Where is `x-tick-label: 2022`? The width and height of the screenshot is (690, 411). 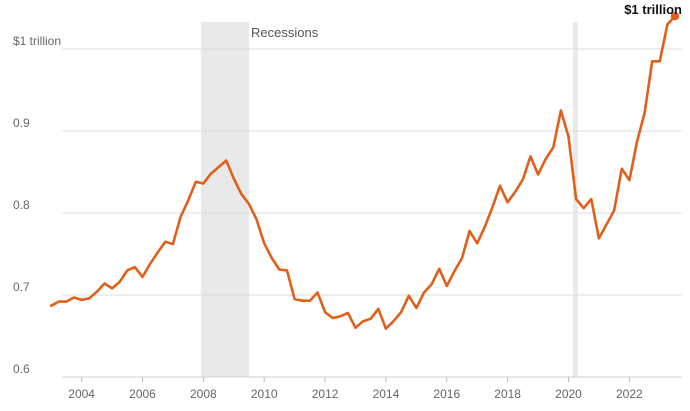
x-tick-label: 2022 is located at coordinates (629, 394).